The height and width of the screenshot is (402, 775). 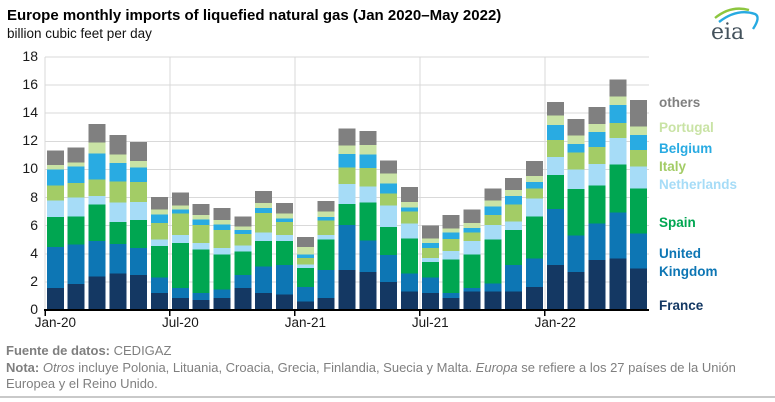 What do you see at coordinates (534, 298) in the screenshot?
I see `bar-segment-Dec-21-France` at bounding box center [534, 298].